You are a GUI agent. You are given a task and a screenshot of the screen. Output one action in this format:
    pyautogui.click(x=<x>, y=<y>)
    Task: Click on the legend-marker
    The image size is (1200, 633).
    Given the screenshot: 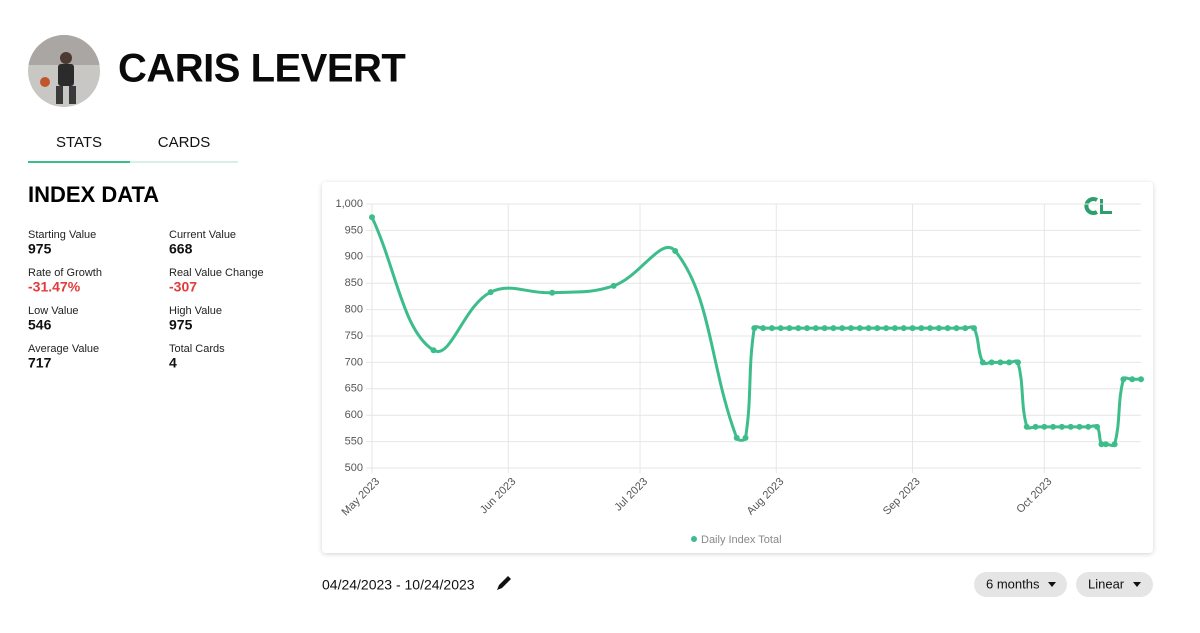 What is the action you would take?
    pyautogui.click(x=694, y=539)
    